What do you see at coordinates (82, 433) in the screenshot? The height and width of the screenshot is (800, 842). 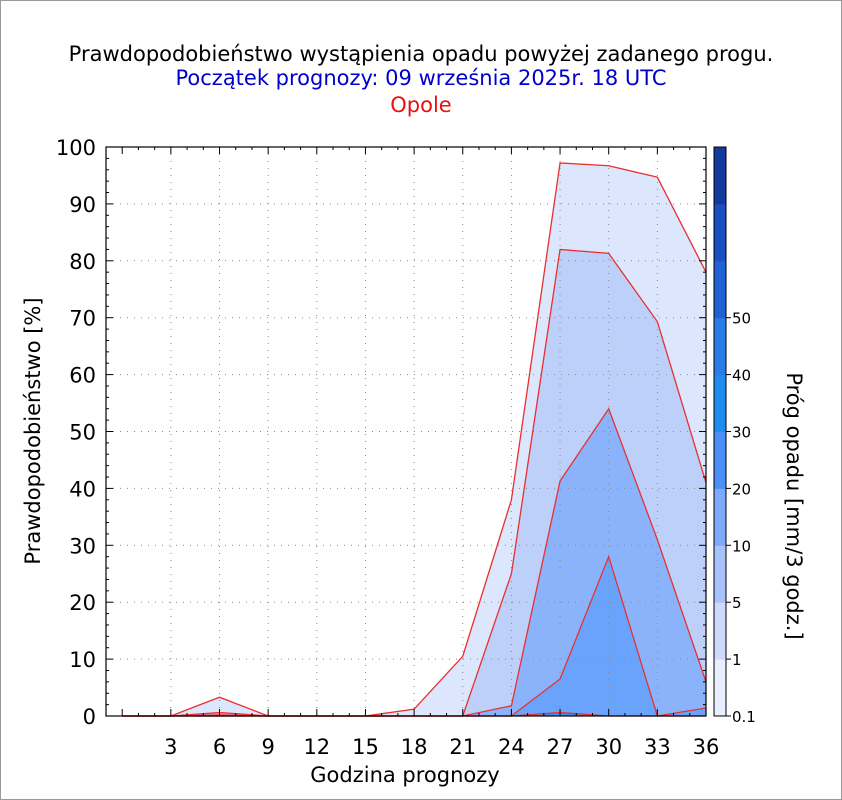 I see `y-tick-label: 50` at bounding box center [82, 433].